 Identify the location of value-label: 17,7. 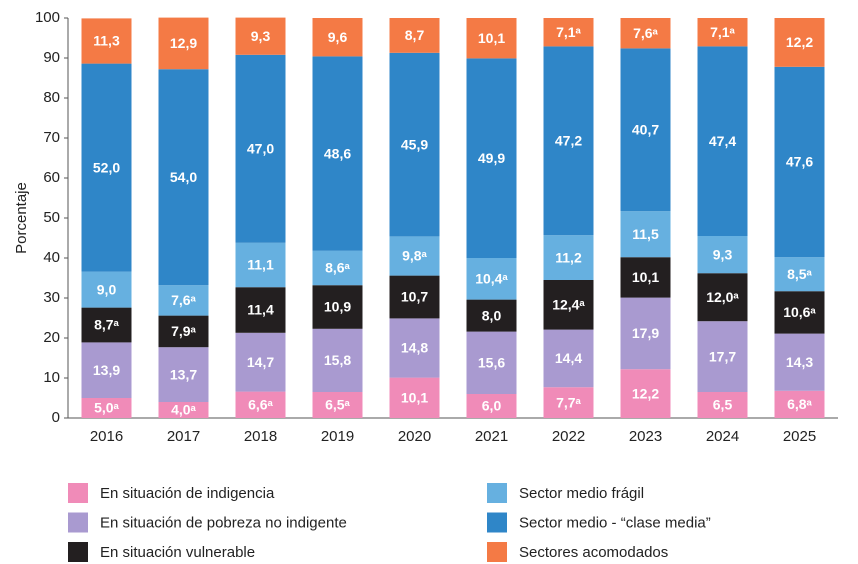
(722, 356).